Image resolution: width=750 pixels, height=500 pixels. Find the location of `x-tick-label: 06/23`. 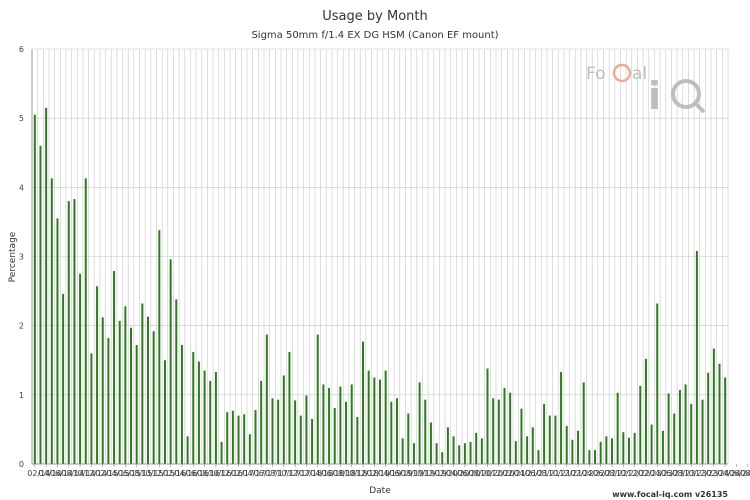

x-tick-label: 06/23 is located at coordinates (672, 473).